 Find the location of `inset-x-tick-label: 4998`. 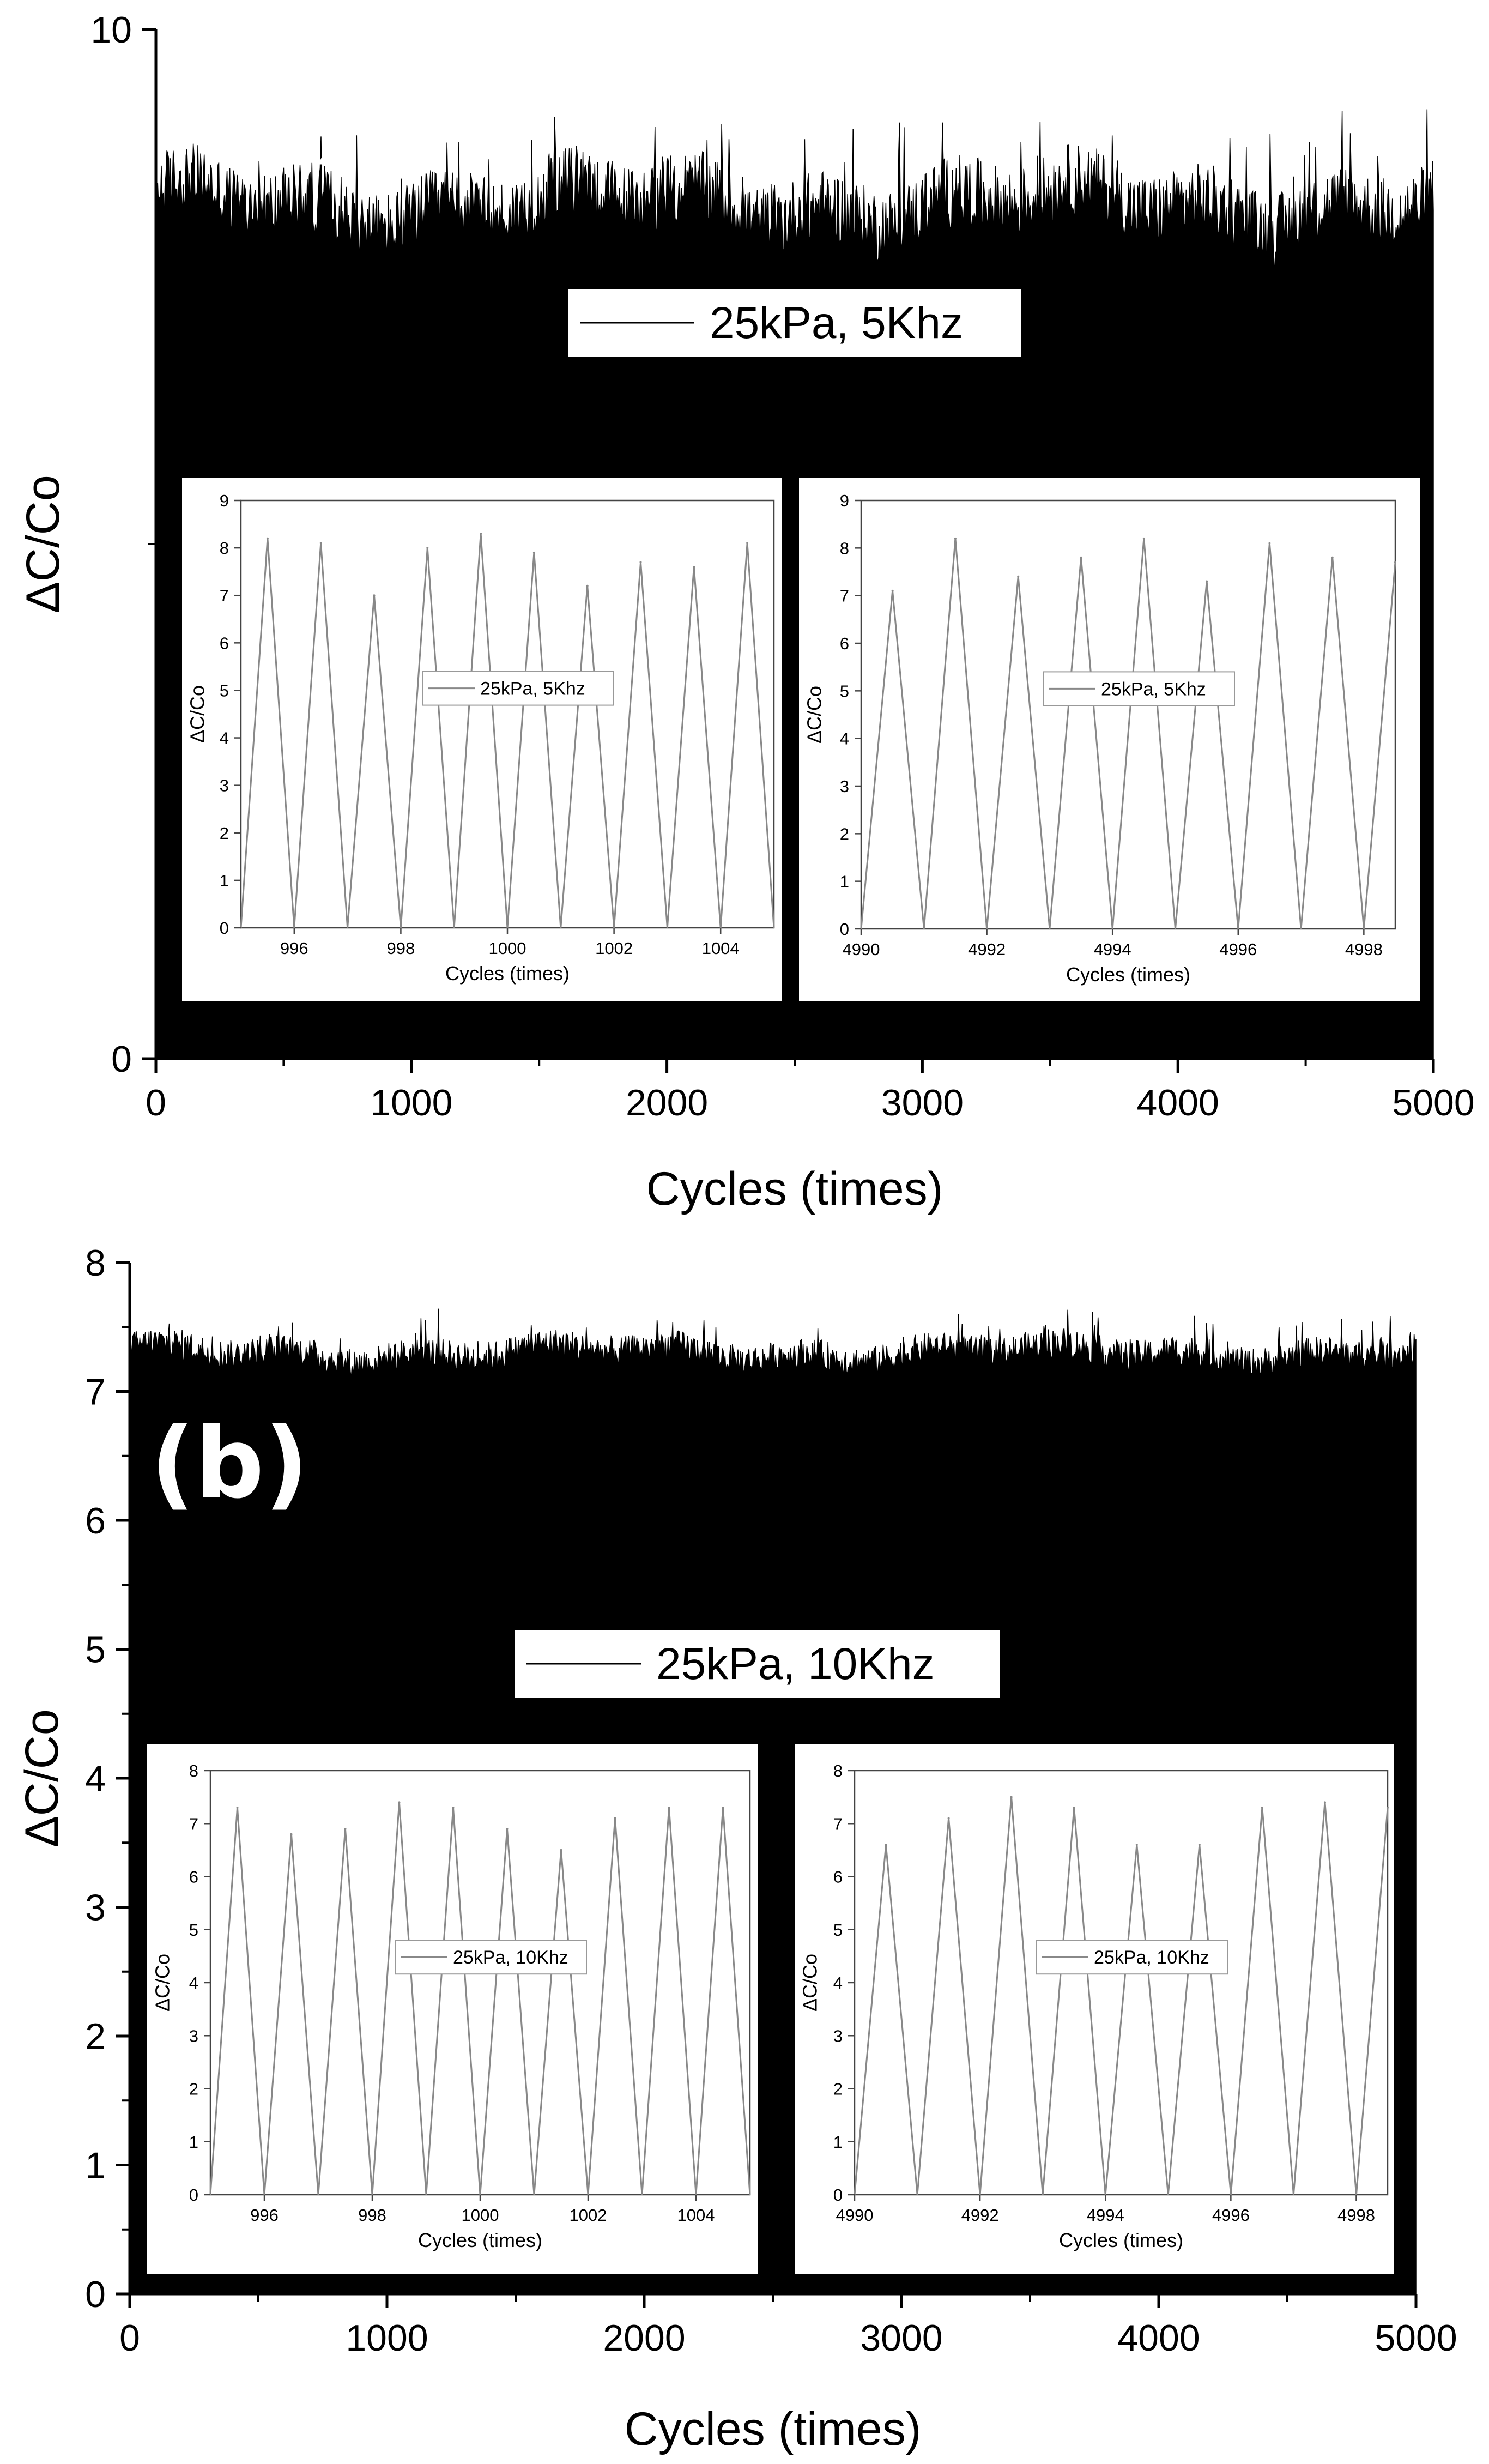

inset-x-tick-label: 4998 is located at coordinates (1356, 2216).